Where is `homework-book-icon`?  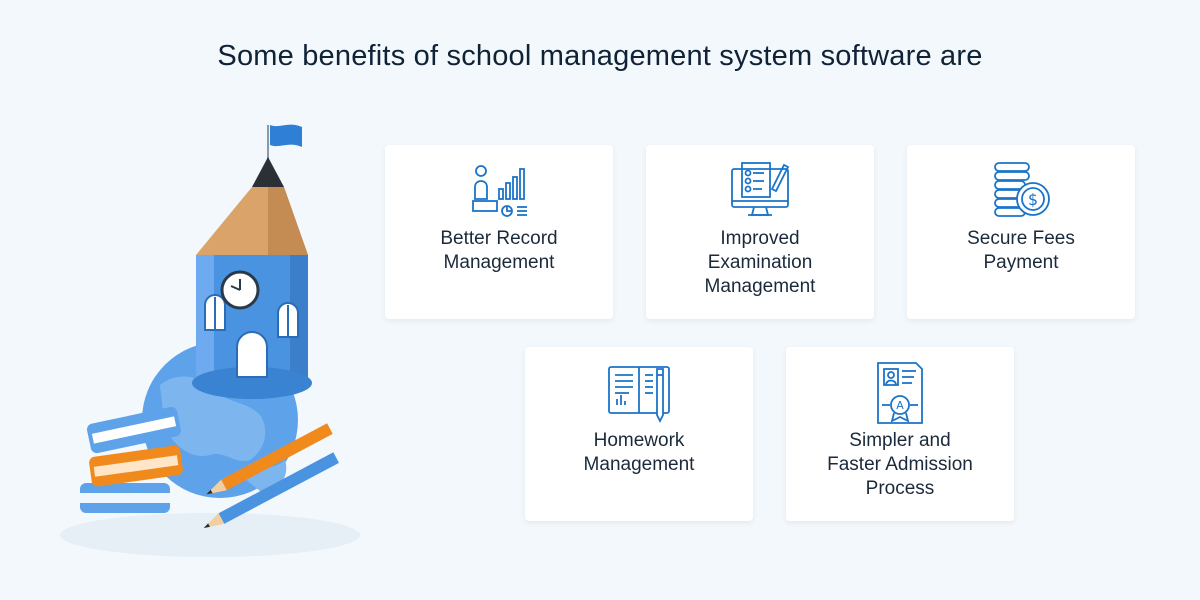
homework-book-icon is located at coordinates (639, 395).